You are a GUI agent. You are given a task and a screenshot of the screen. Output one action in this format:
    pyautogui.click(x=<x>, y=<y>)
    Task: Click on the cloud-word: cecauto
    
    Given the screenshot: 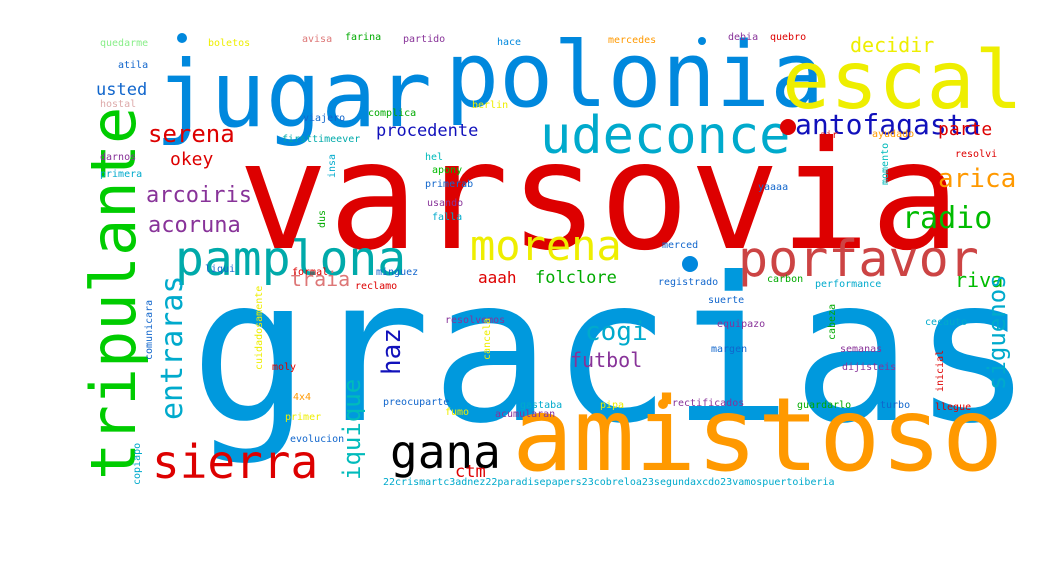 What is the action you would take?
    pyautogui.click(x=946, y=322)
    